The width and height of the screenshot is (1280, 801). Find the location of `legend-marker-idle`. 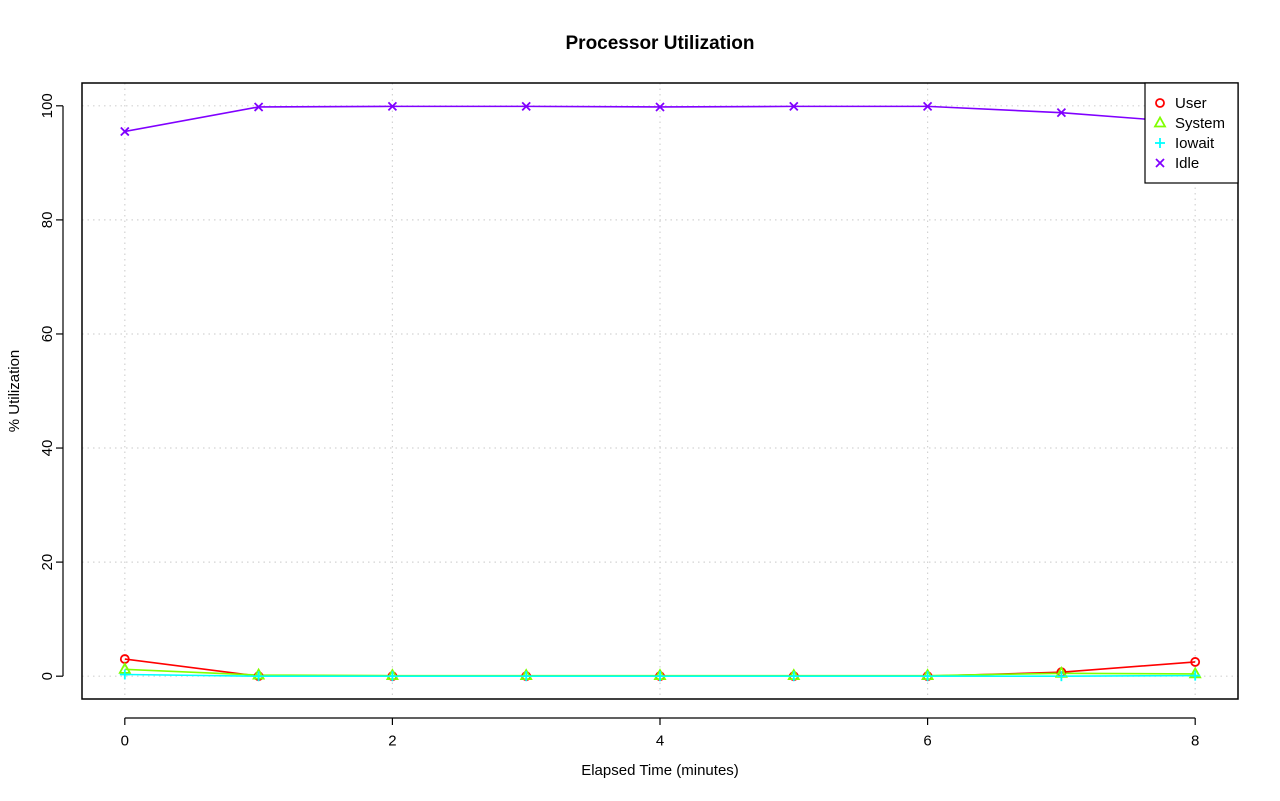

legend-marker-idle is located at coordinates (1160, 163).